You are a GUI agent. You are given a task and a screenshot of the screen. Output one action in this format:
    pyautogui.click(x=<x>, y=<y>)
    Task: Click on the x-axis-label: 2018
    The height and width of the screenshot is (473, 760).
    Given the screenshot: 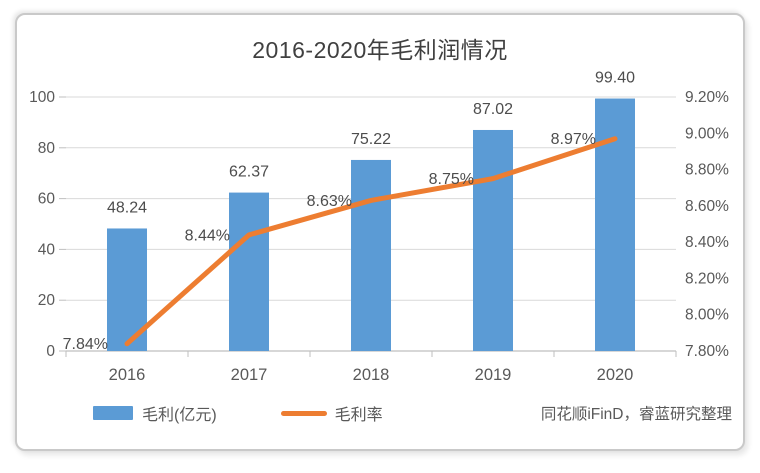 What is the action you would take?
    pyautogui.click(x=371, y=375)
    